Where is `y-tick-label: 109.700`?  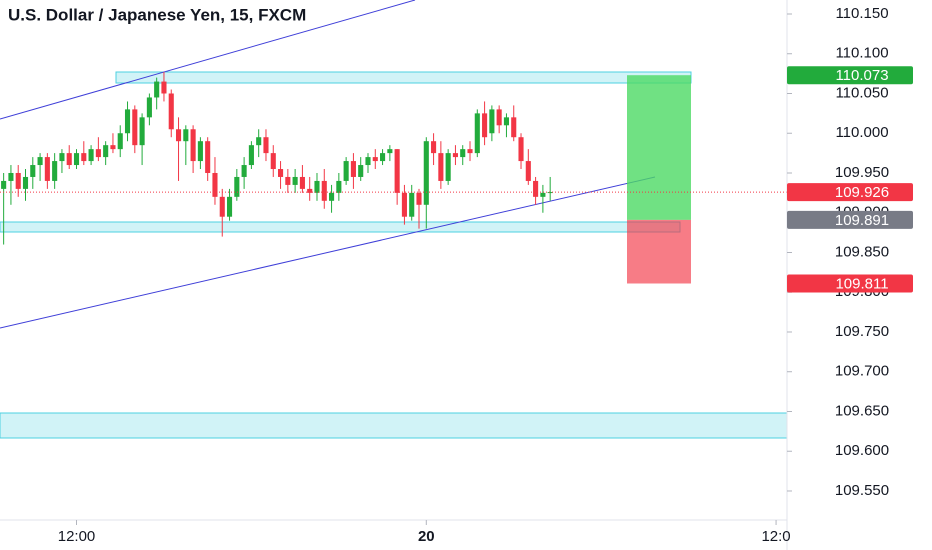 y-tick-label: 109.700 is located at coordinates (862, 371).